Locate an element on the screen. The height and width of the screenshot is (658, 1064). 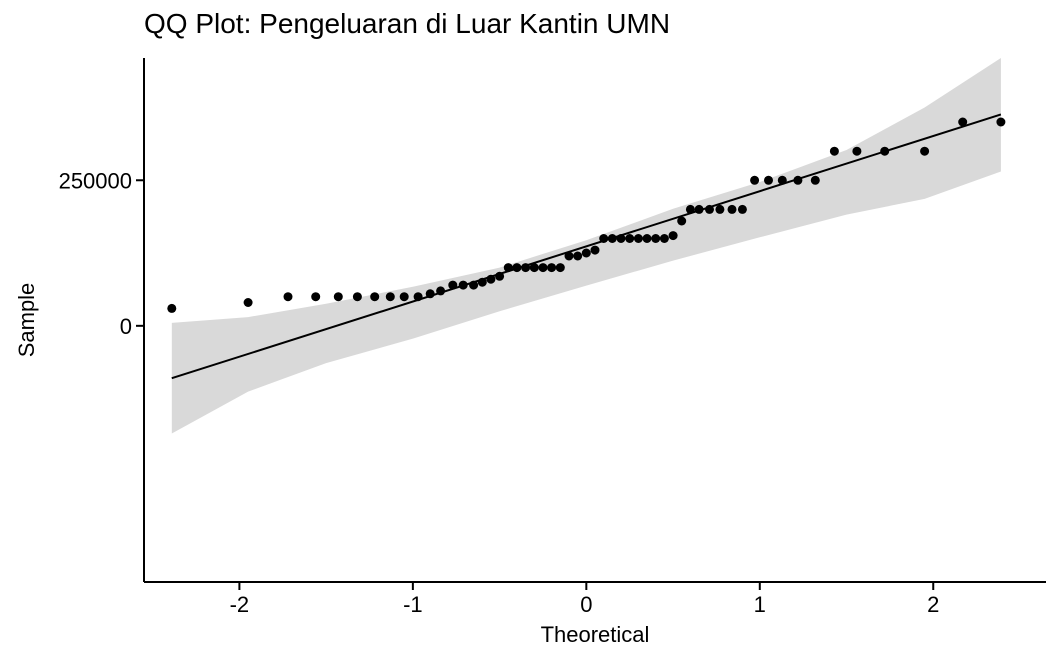
chart-title: QQ Plot: Pengeluaran di Luar Kantin UMN is located at coordinates (407, 23).